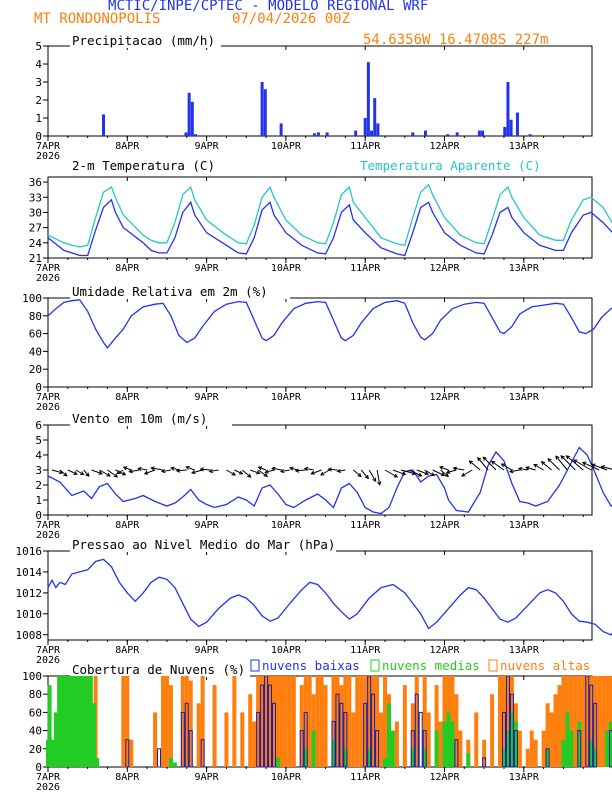 The image size is (612, 792). I want to click on legend-mid-swatch, so click(375, 665).